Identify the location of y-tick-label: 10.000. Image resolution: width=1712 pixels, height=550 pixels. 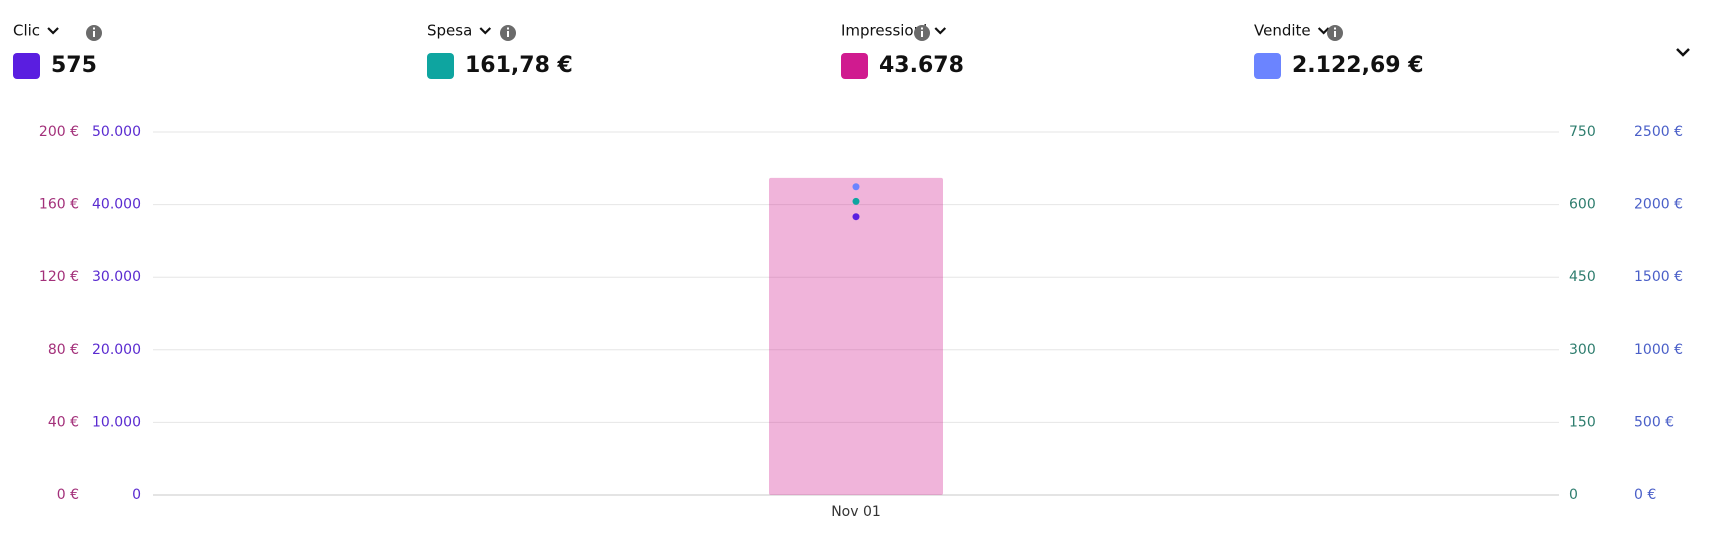
(116, 422).